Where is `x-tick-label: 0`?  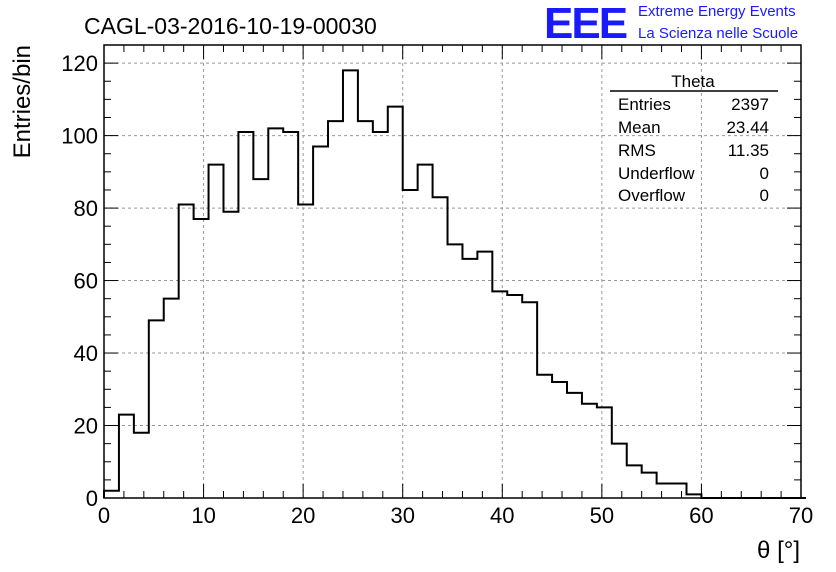 x-tick-label: 0 is located at coordinates (104, 515).